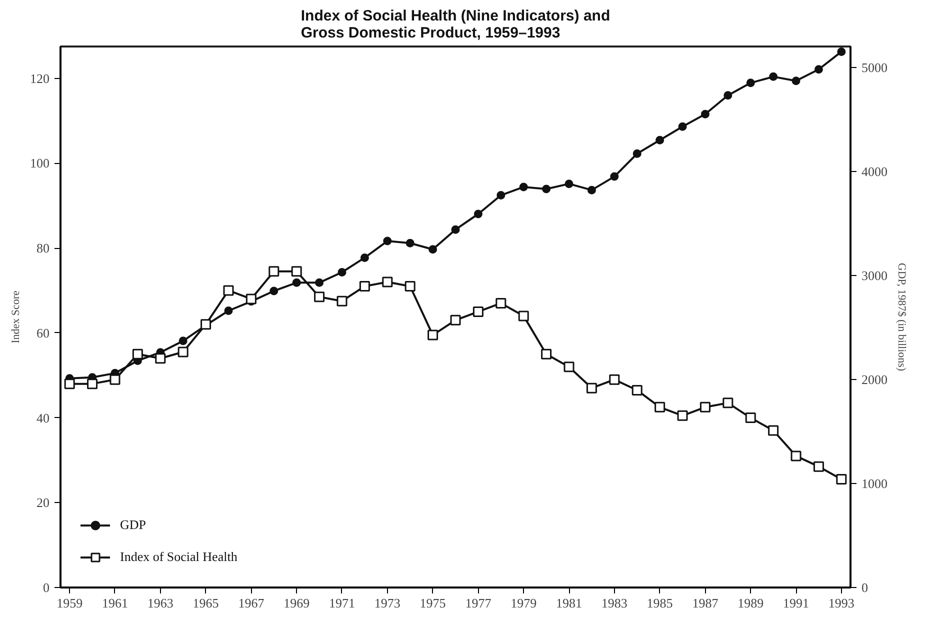 This screenshot has height=618, width=952. Describe the element at coordinates (705, 603) in the screenshot. I see `x-tick-label: 1987` at that location.